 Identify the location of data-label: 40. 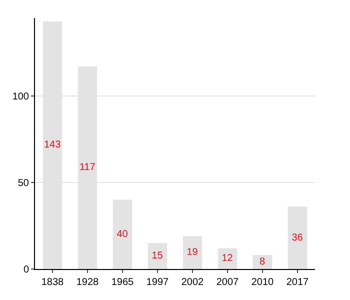
(122, 234).